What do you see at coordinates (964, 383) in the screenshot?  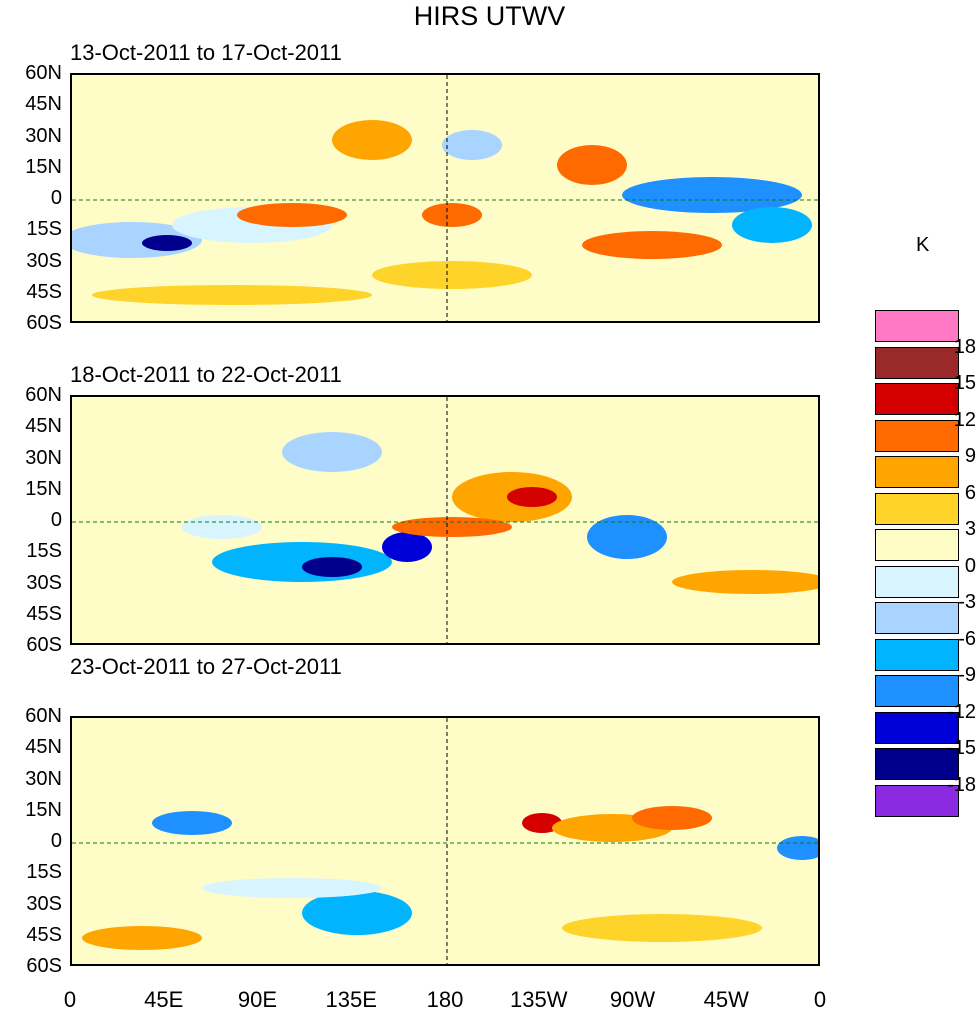 I see `colorbar-label-1: 15` at bounding box center [964, 383].